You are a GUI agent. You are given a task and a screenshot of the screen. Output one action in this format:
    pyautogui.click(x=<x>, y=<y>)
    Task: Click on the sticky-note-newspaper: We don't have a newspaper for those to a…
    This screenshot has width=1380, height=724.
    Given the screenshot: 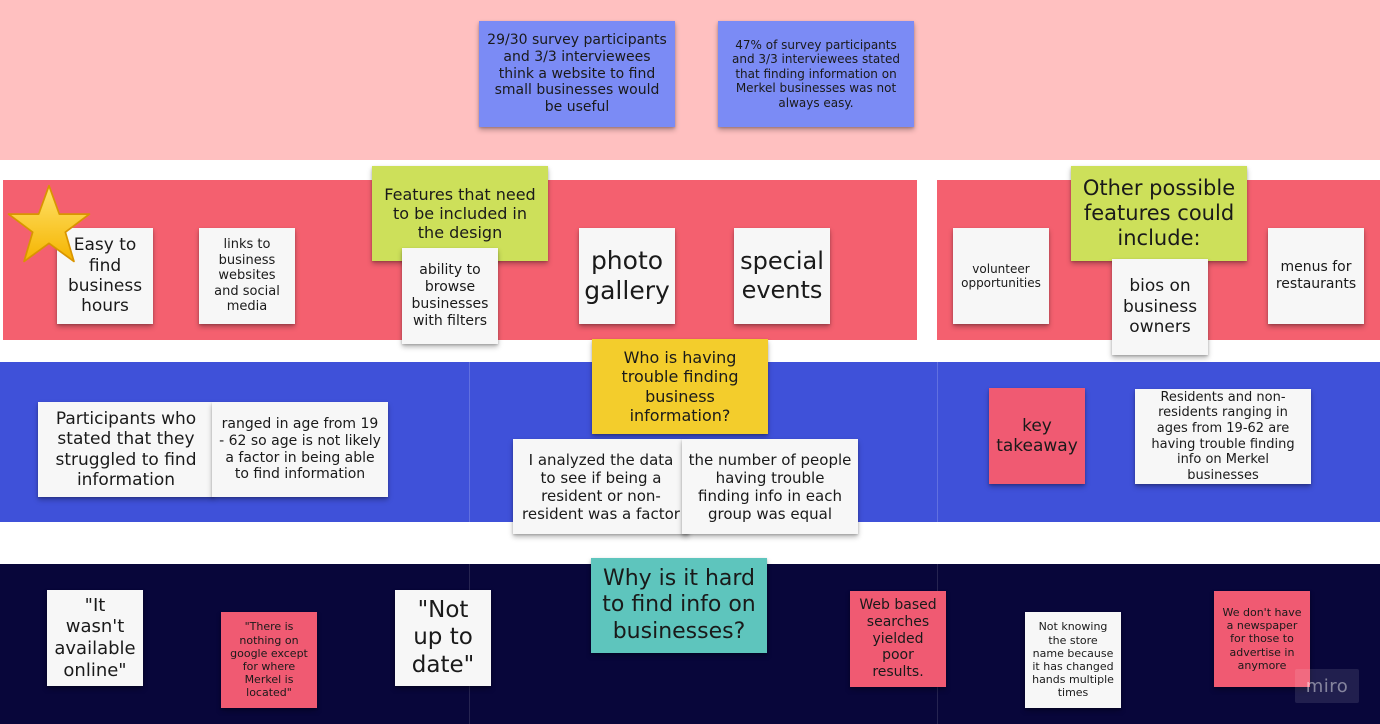 What is the action you would take?
    pyautogui.click(x=1262, y=639)
    